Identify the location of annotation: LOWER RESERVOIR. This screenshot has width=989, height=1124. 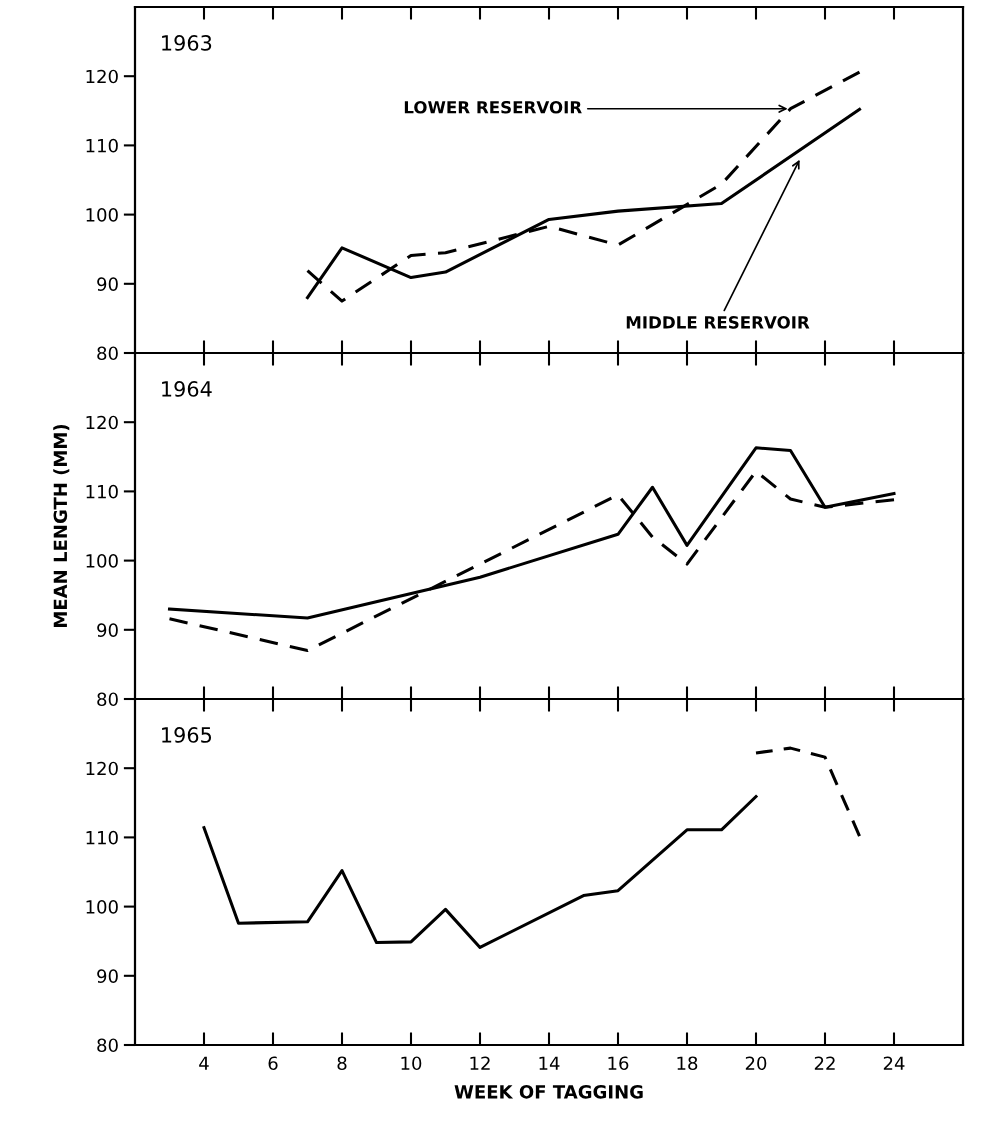
(493, 107).